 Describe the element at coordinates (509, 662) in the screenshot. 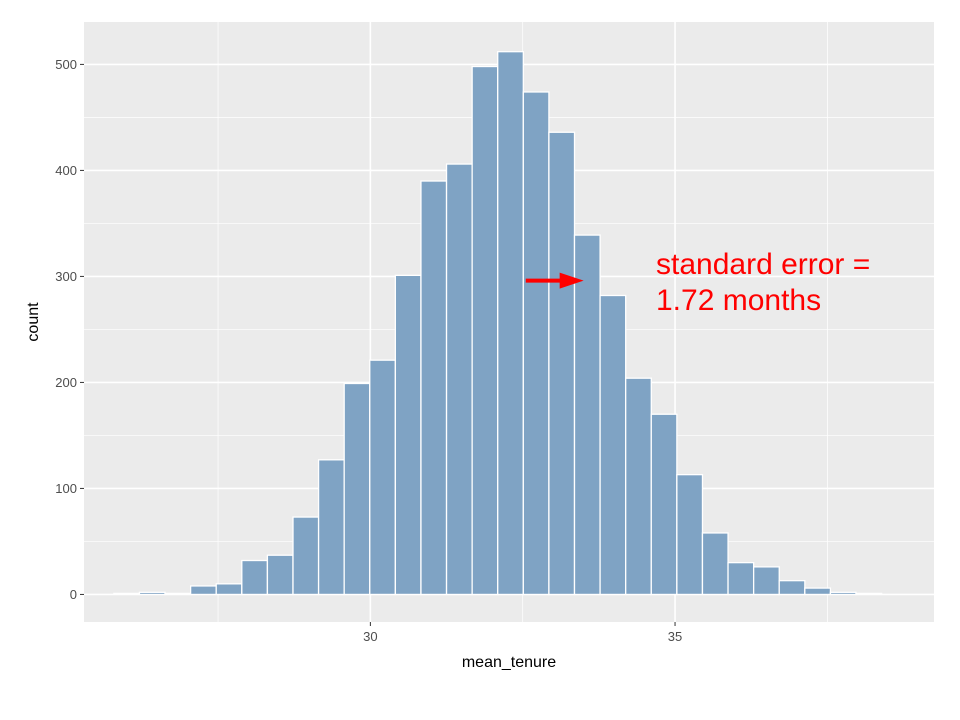

I see `x-axis-title: mean_tenure` at that location.